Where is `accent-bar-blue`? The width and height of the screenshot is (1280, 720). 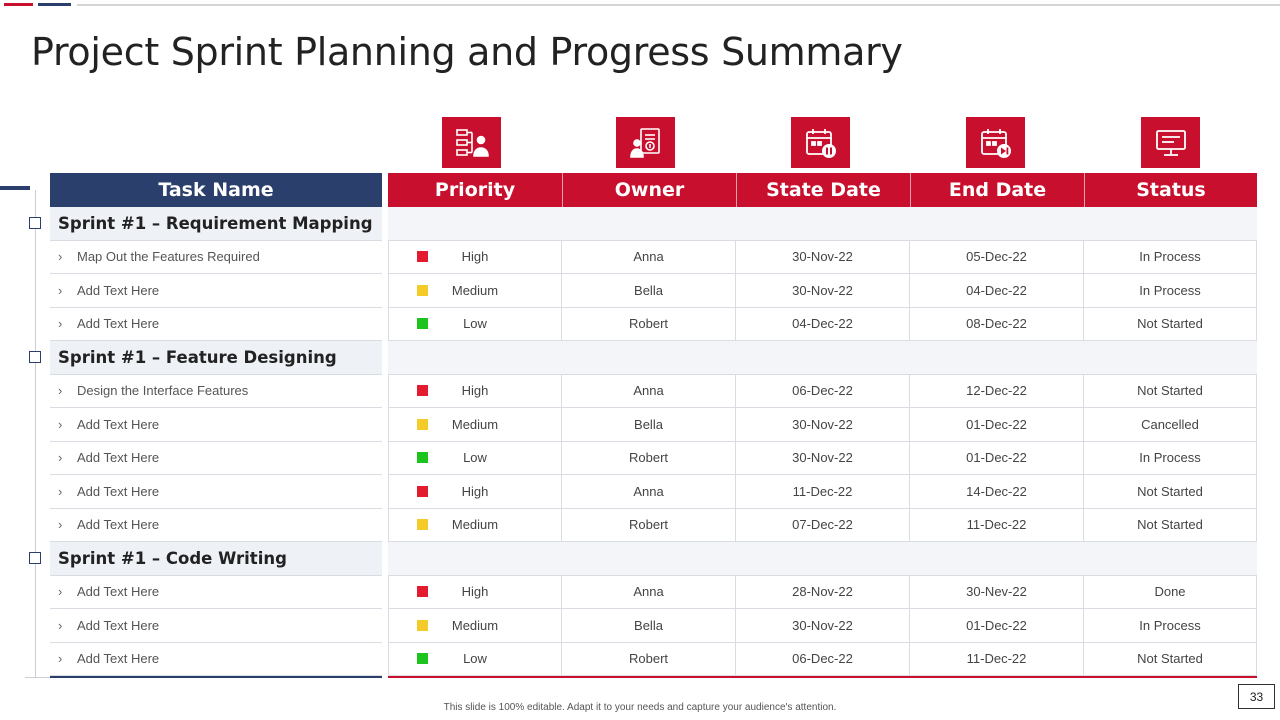
accent-bar-blue is located at coordinates (54, 4).